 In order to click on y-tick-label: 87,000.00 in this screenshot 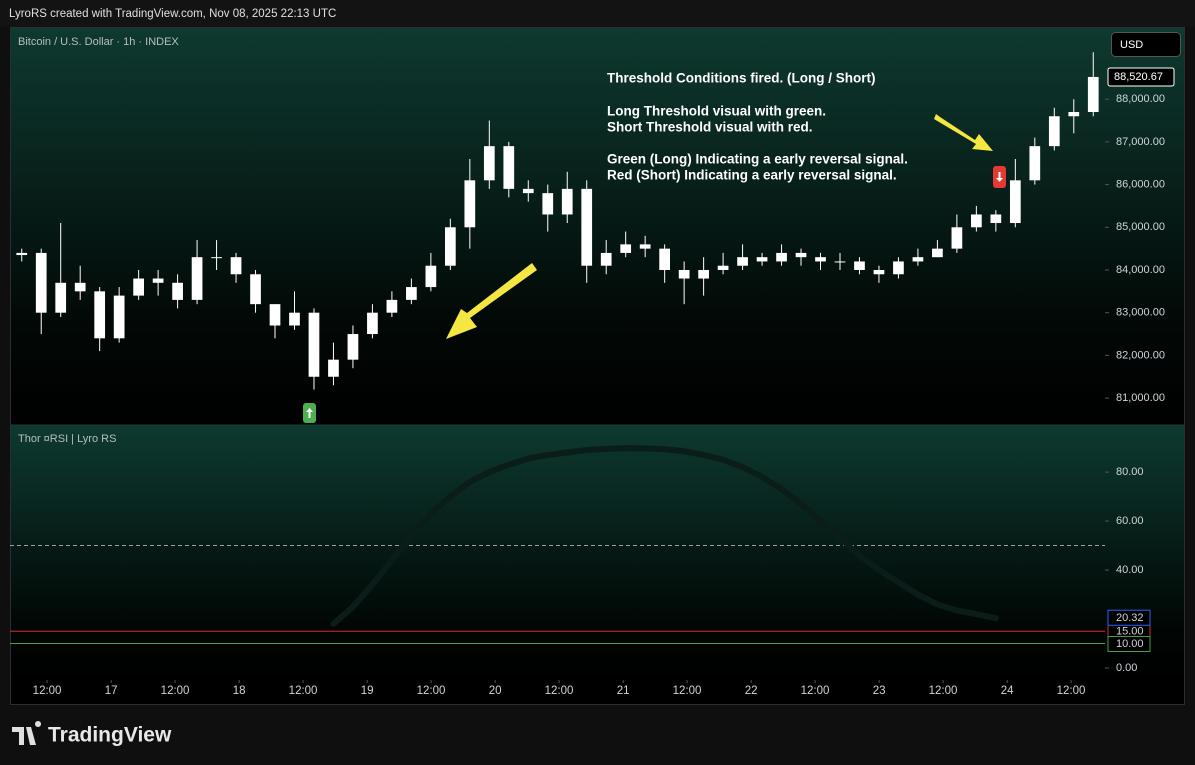, I will do `click(1140, 142)`.